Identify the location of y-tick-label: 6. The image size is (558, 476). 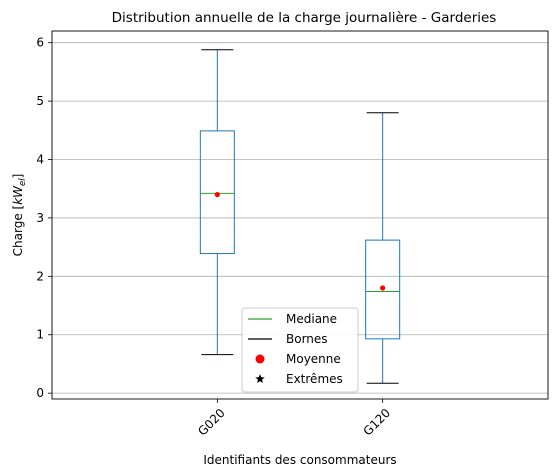
(40, 43).